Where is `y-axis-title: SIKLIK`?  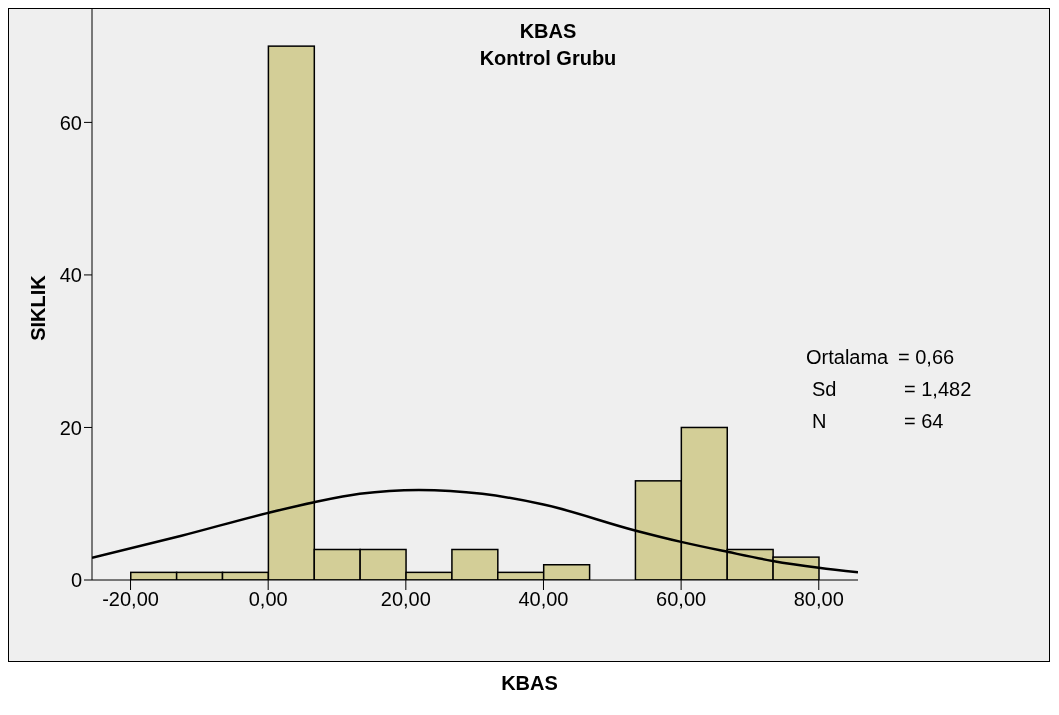 y-axis-title: SIKLIK is located at coordinates (38, 308).